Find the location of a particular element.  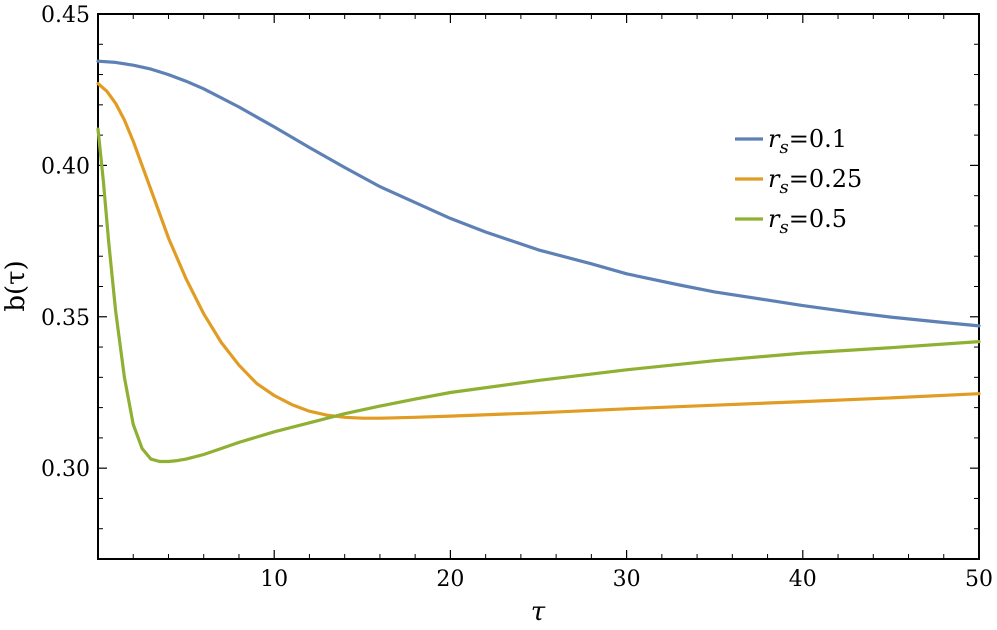

x-tick-label: 40 is located at coordinates (803, 579).